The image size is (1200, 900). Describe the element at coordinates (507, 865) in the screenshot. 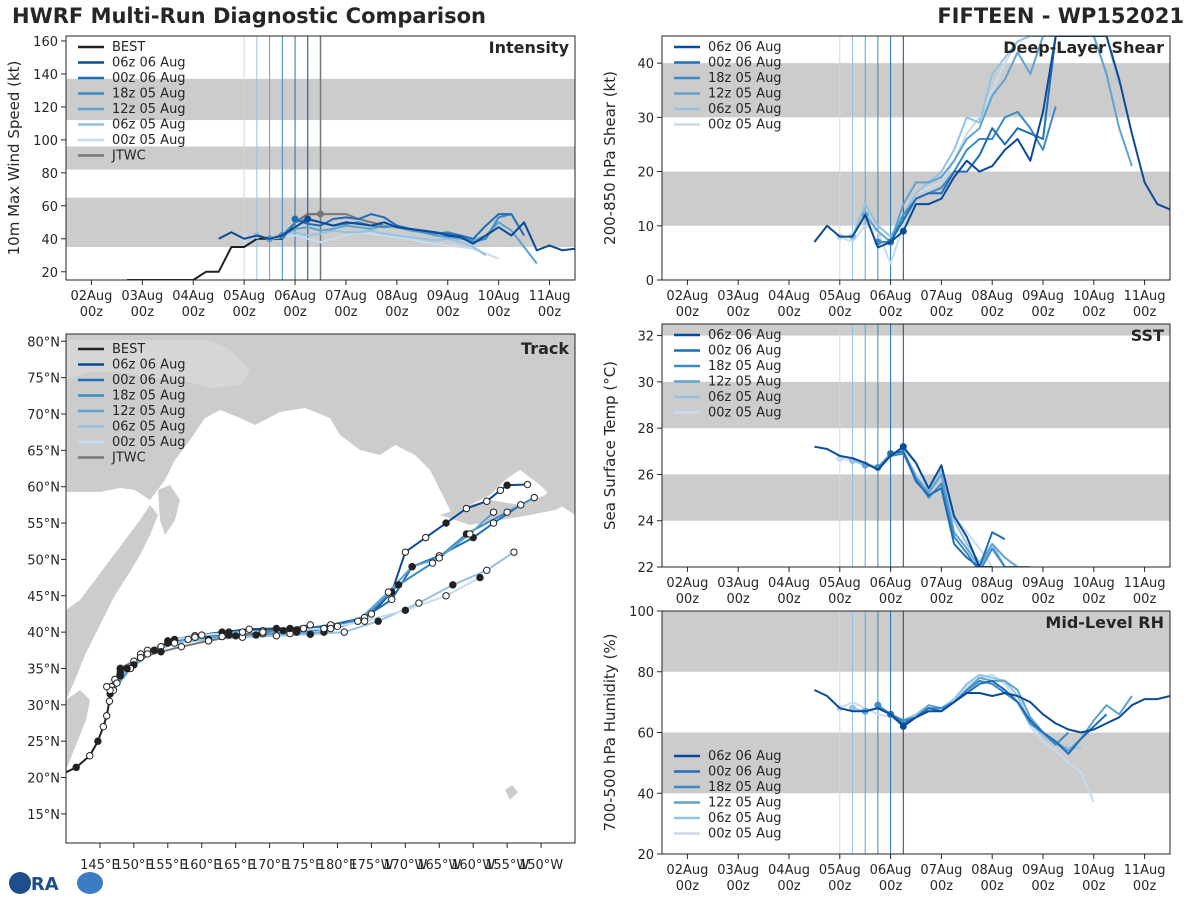

I see `lon-tick-label: 155°W` at that location.